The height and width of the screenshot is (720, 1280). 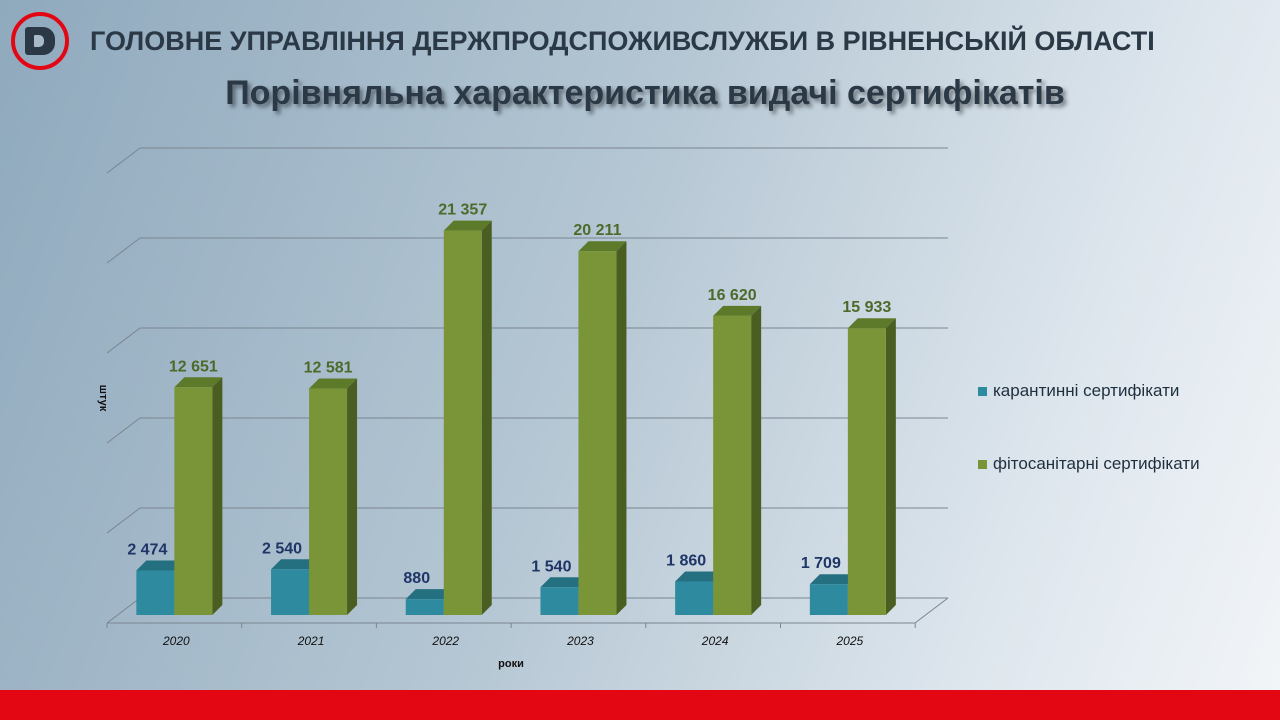 What do you see at coordinates (311, 641) in the screenshot?
I see `x-tick-label: 2021` at bounding box center [311, 641].